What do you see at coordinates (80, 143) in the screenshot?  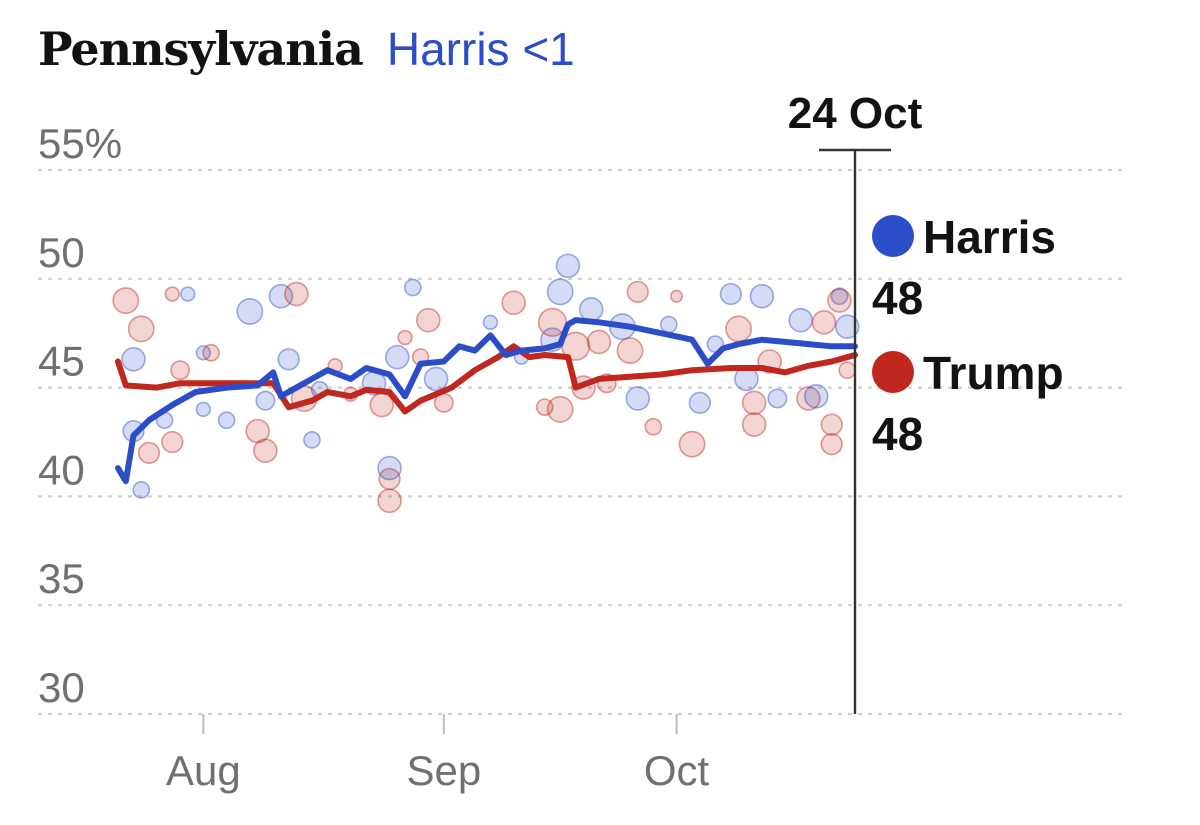 I see `y-tick-label: 55%` at bounding box center [80, 143].